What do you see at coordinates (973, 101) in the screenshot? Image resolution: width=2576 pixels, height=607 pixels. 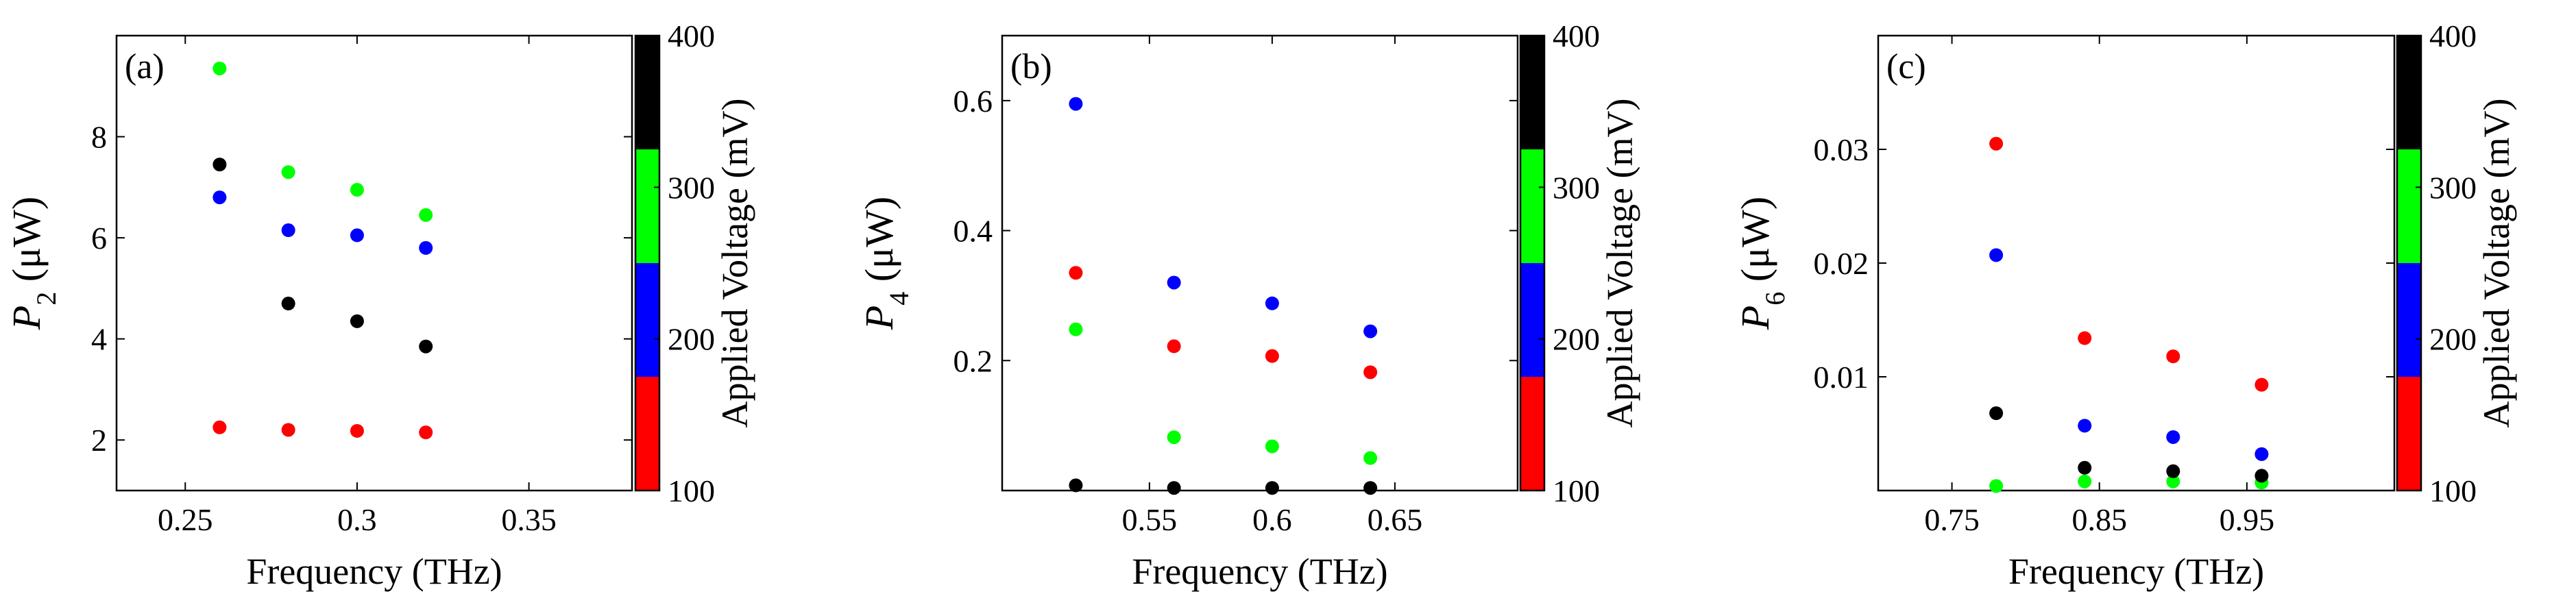 I see `y-tick-label: 0.6` at bounding box center [973, 101].